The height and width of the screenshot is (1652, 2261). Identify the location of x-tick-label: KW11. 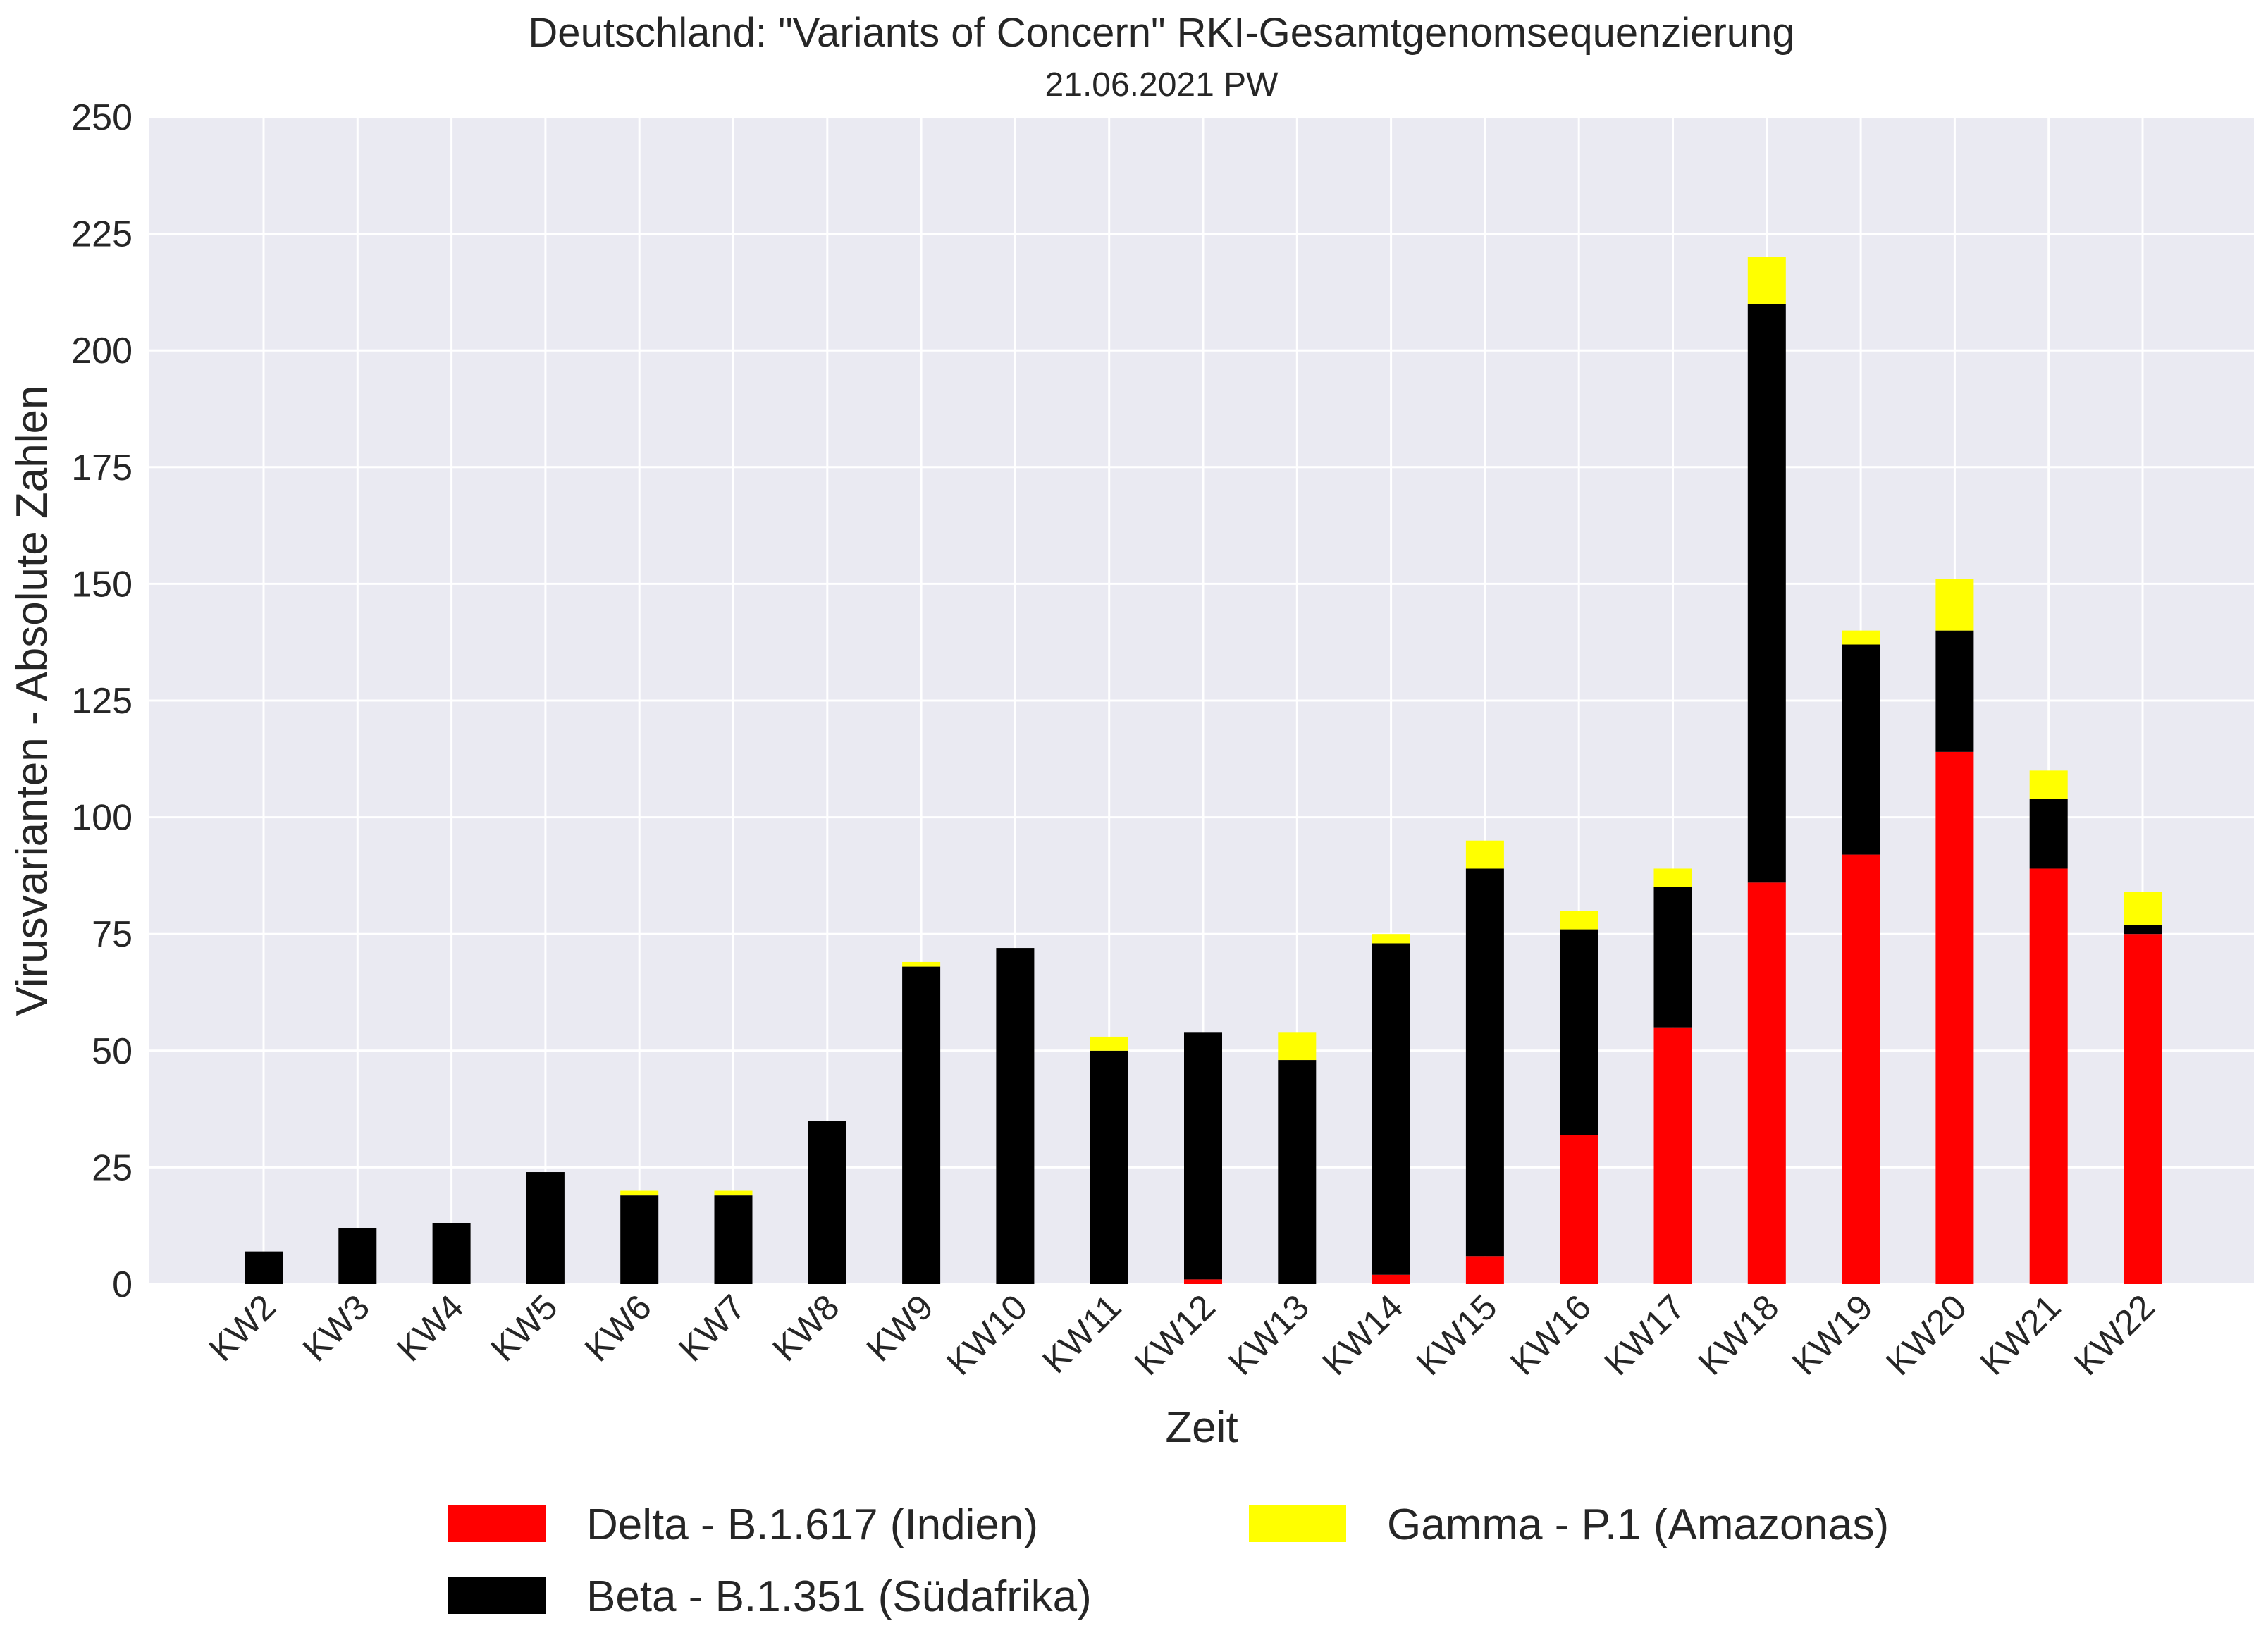
(1081, 1334).